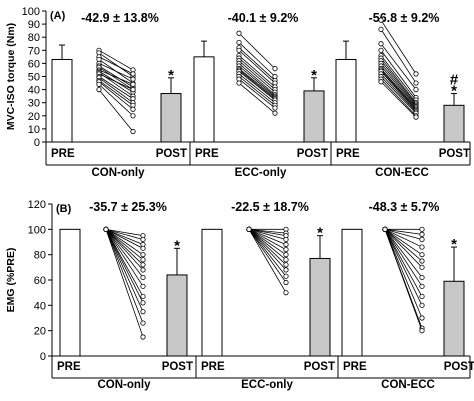 The height and width of the screenshot is (401, 474). Describe the element at coordinates (40, 256) in the screenshot. I see `y-tick-label: 80` at that location.